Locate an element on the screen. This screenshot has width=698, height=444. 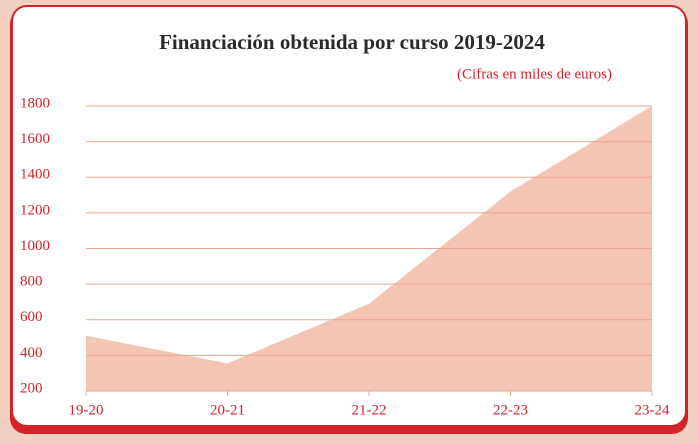
x-tick-label: 23-24 is located at coordinates (652, 410).